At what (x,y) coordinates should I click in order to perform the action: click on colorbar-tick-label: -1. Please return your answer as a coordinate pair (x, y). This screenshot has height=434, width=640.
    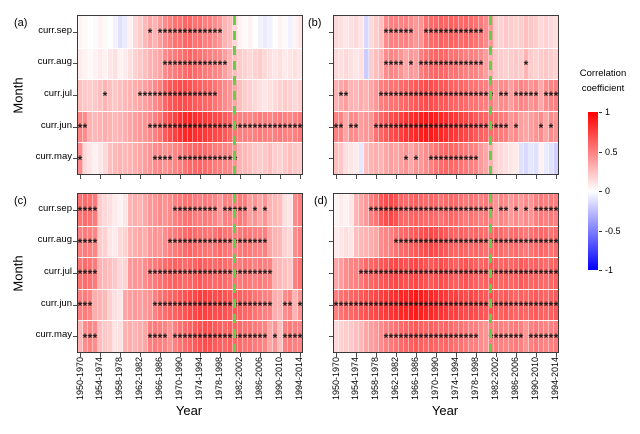
    Looking at the image, I should click on (609, 270).